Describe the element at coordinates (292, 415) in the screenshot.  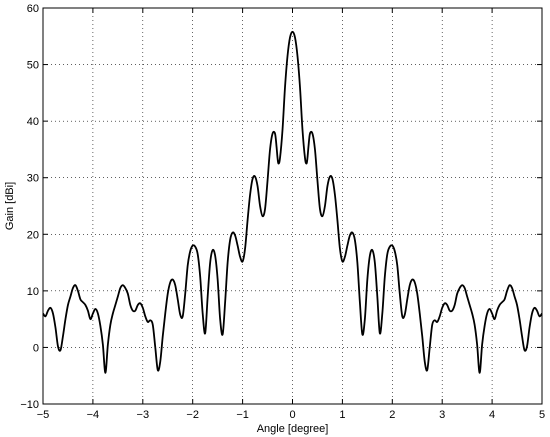
I see `x-tick-label: 0` at that location.